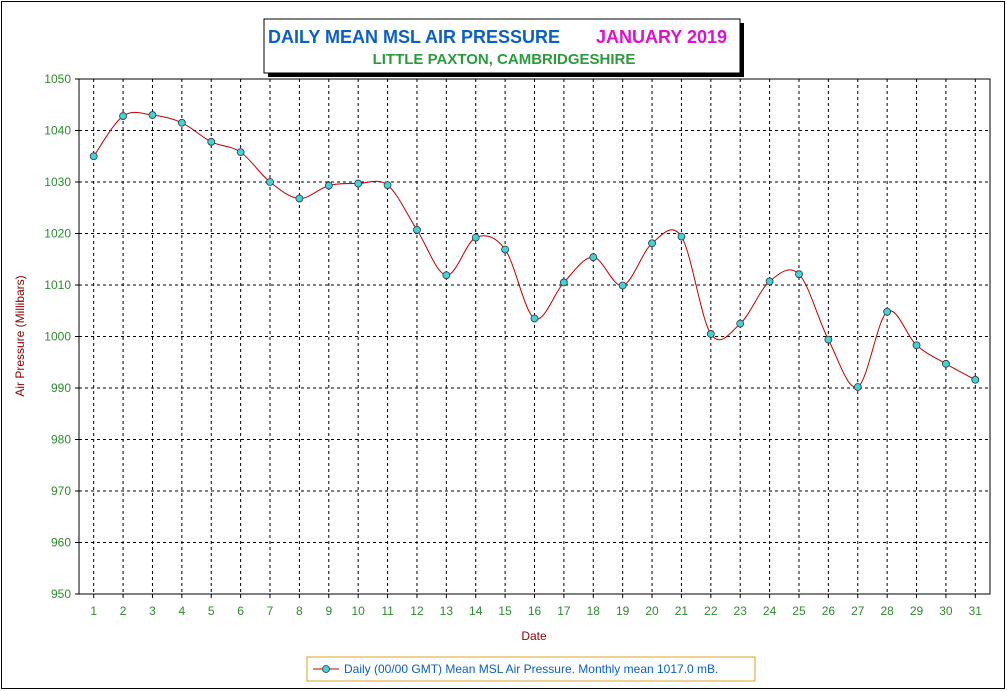  I want to click on x-tick-label: 29, so click(917, 611).